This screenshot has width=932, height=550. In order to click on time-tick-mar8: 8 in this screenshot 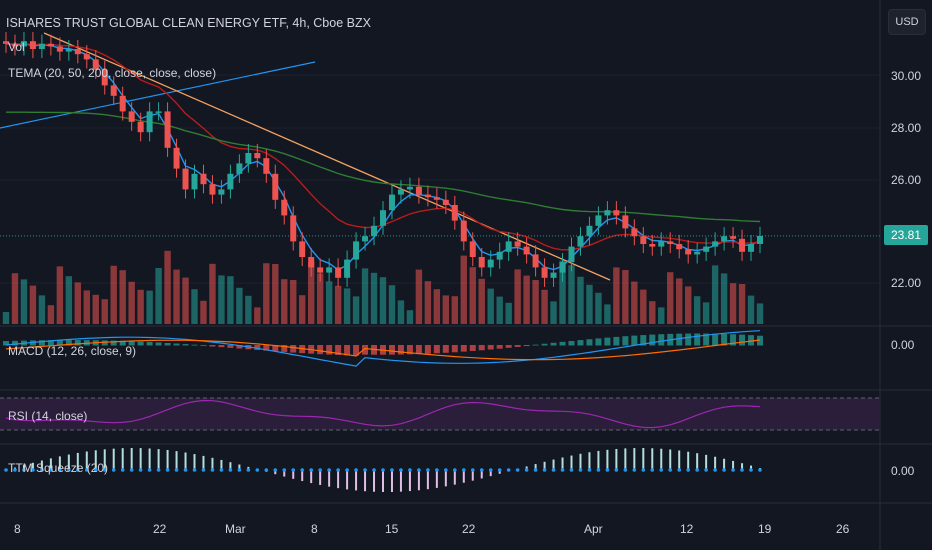, I will do `click(314, 529)`.